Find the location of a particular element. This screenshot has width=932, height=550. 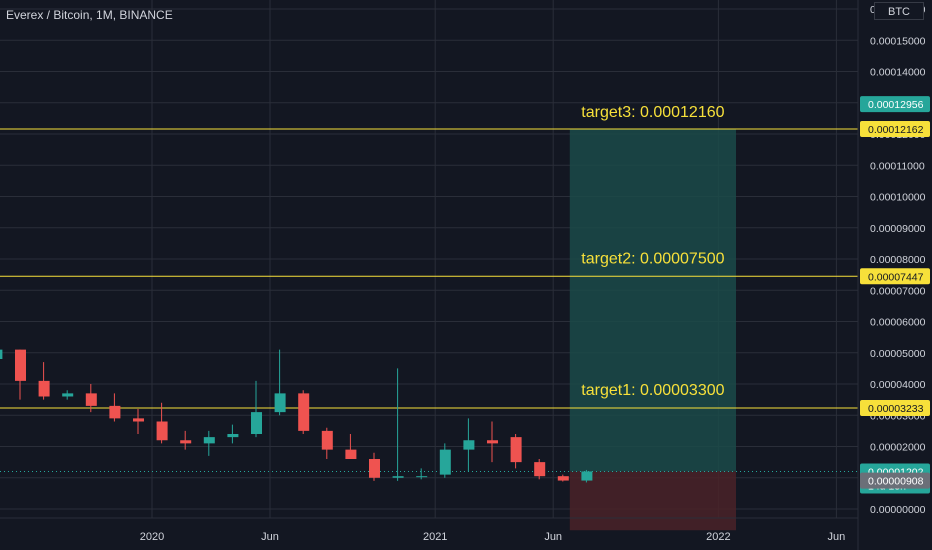

price-tick-label: 0.00008000 is located at coordinates (898, 260).